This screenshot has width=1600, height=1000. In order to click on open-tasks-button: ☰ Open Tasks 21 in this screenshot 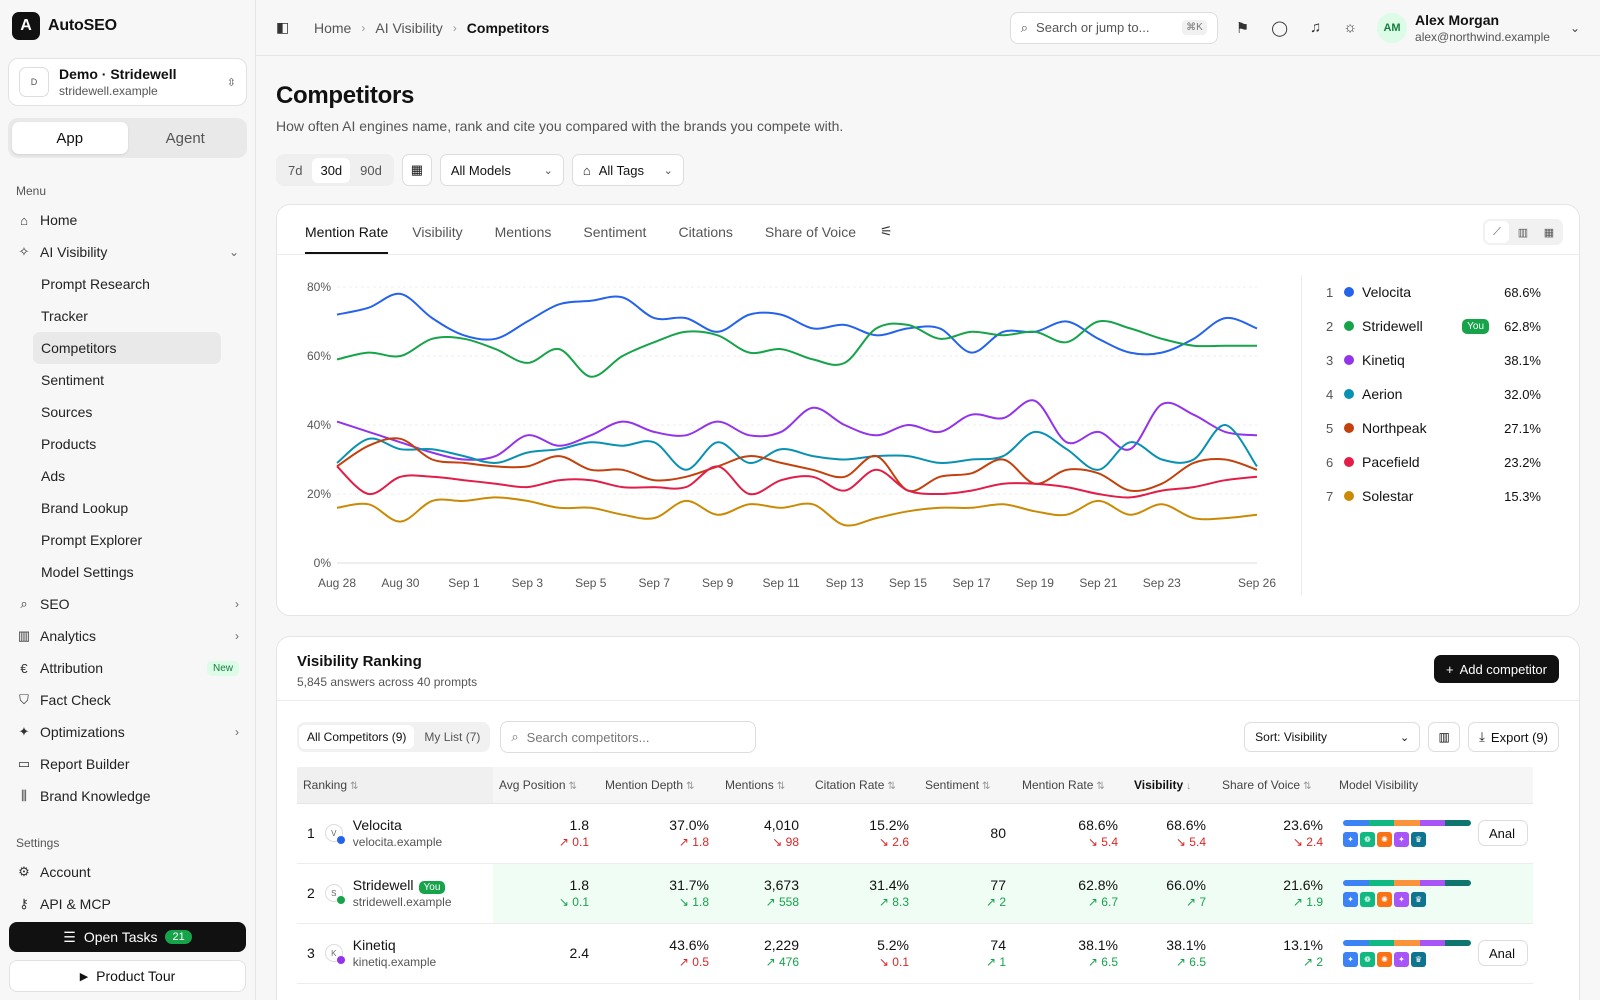, I will do `click(127, 937)`.